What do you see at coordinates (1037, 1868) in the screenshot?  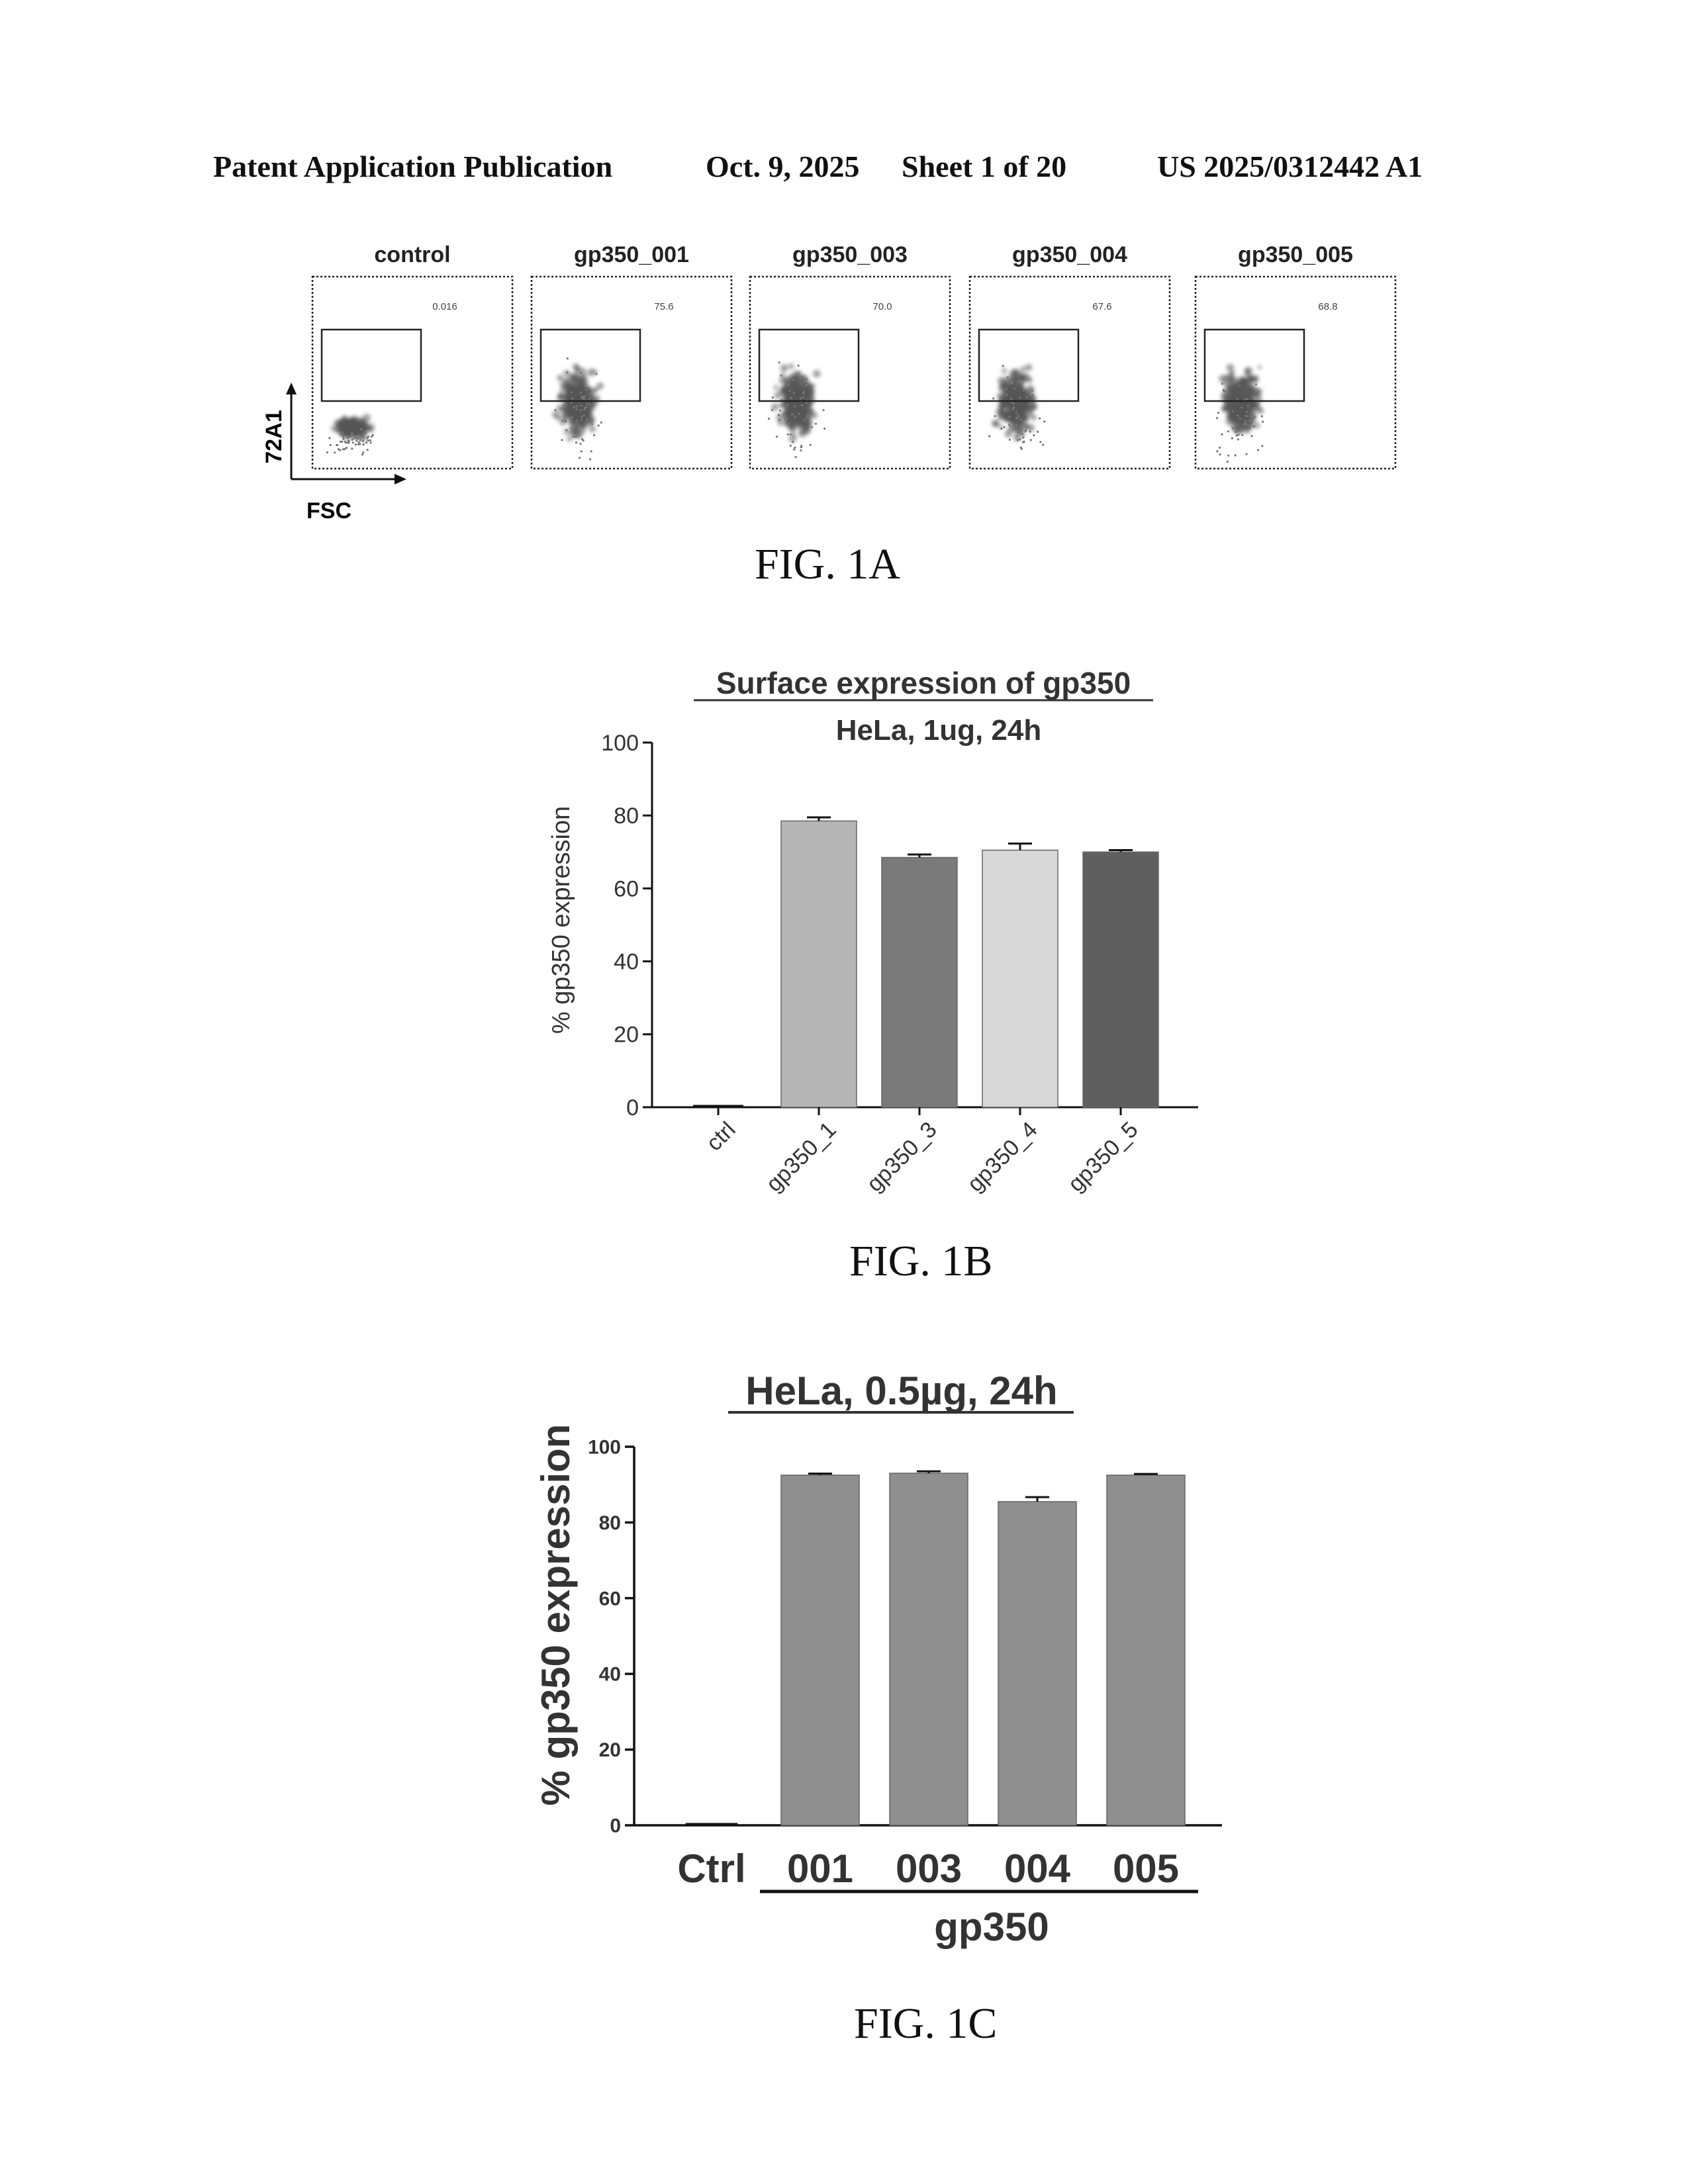 I see `x-tick-label: 004` at bounding box center [1037, 1868].